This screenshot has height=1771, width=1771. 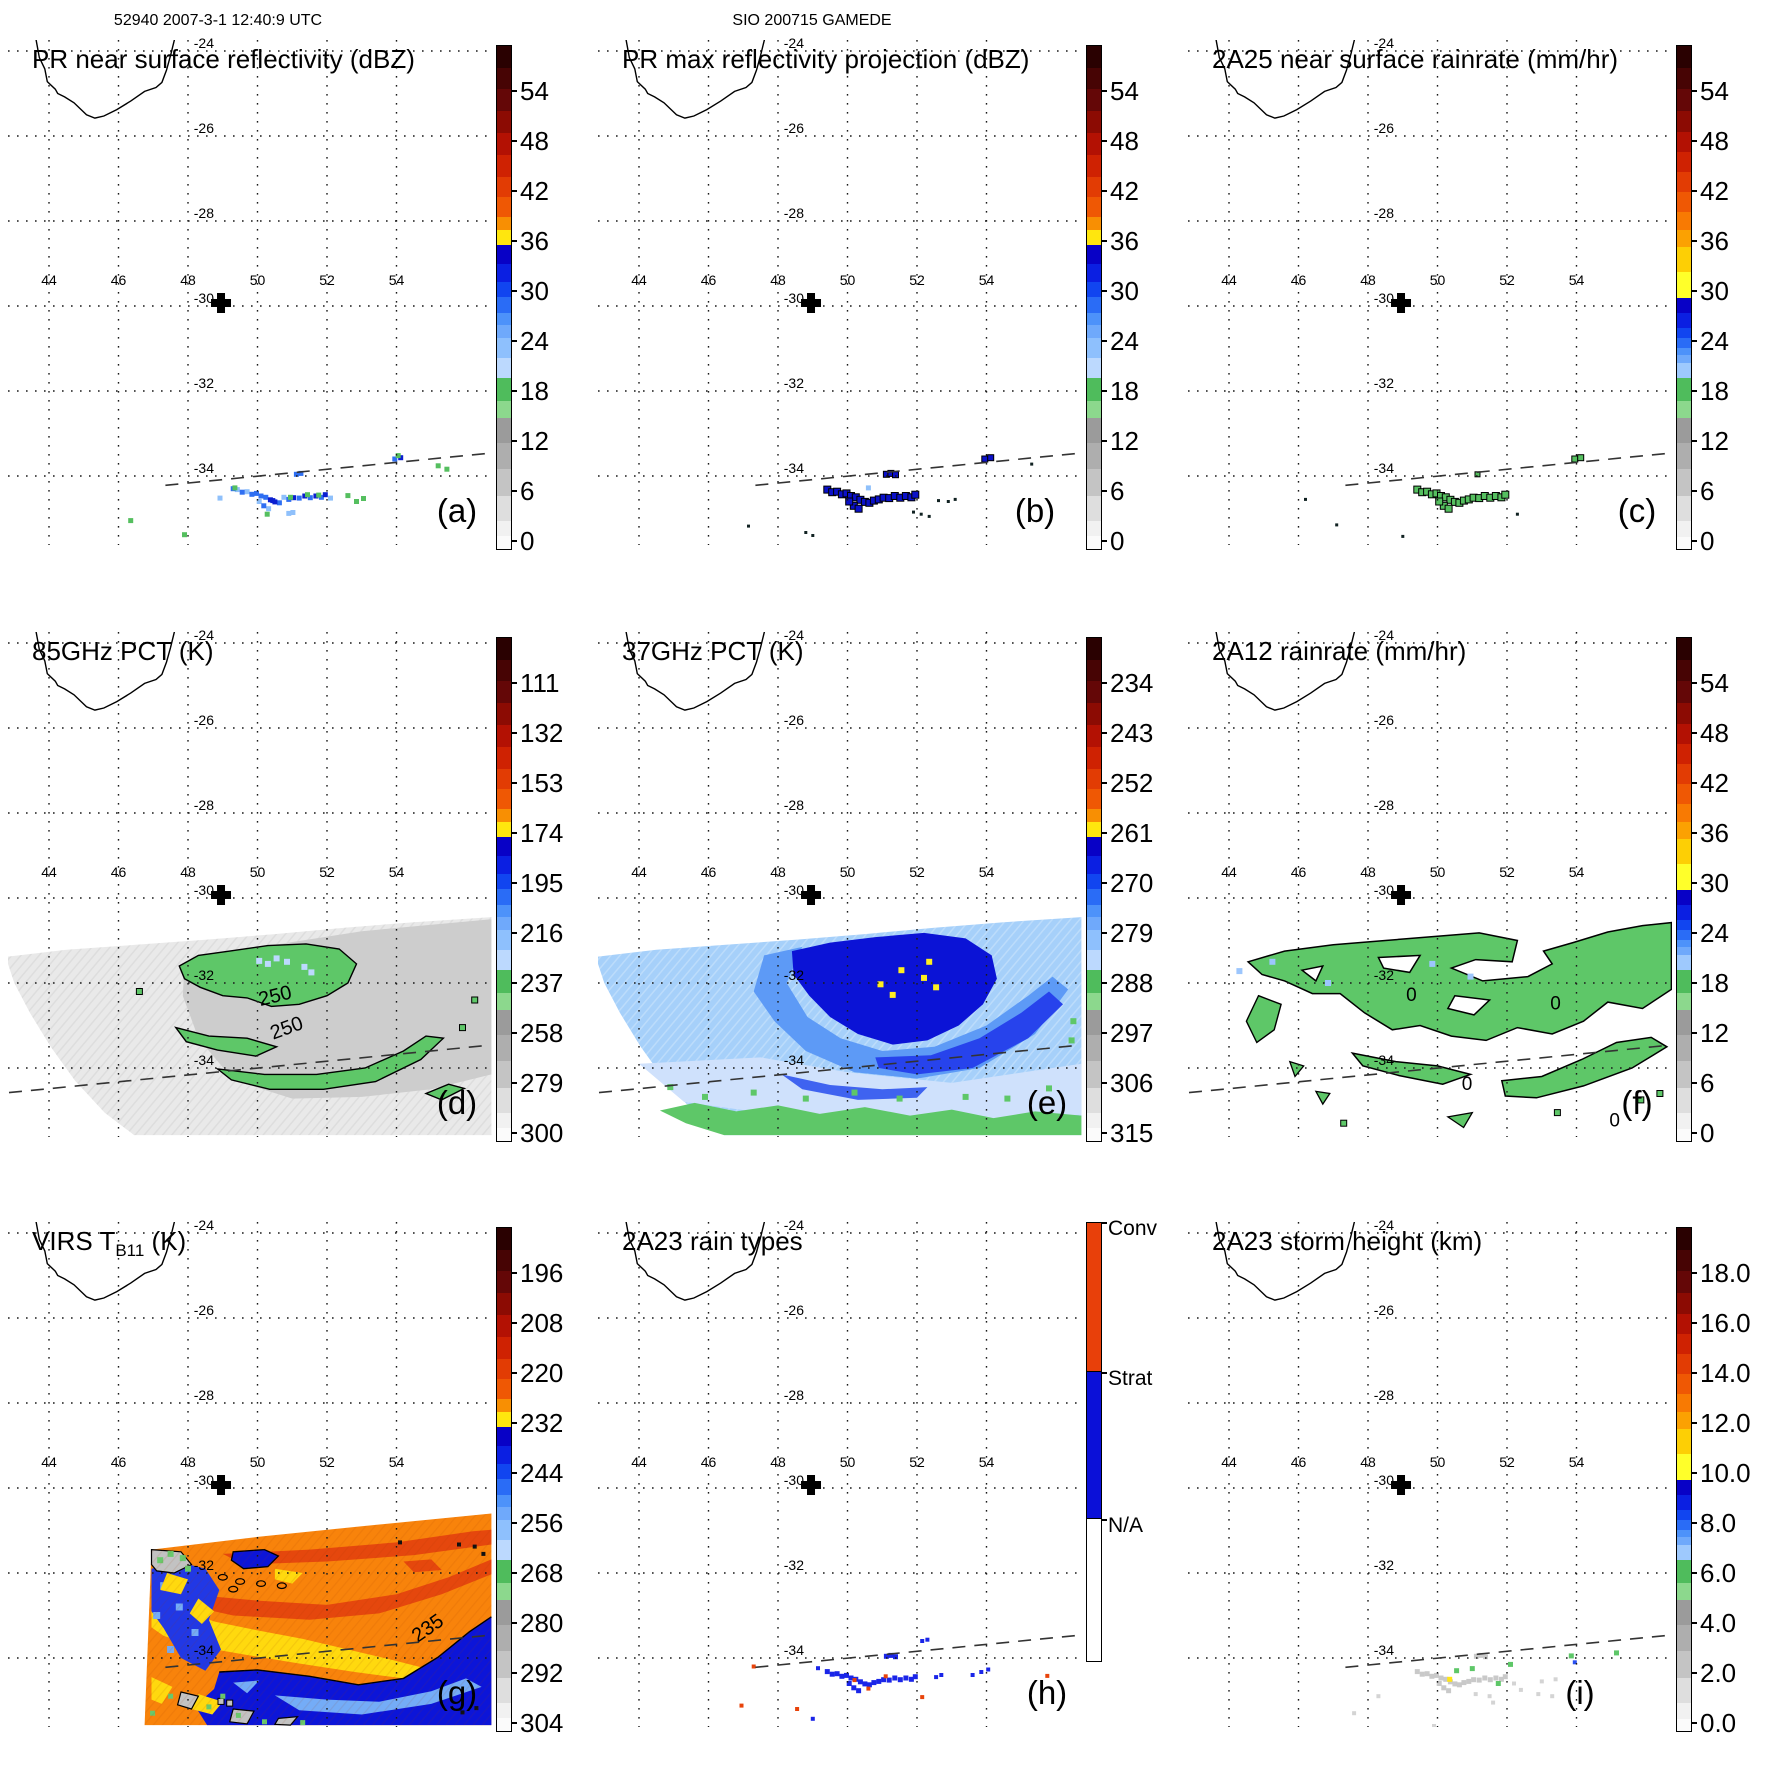 What do you see at coordinates (1117, 490) in the screenshot?
I see `colorbar-tick-label: 6` at bounding box center [1117, 490].